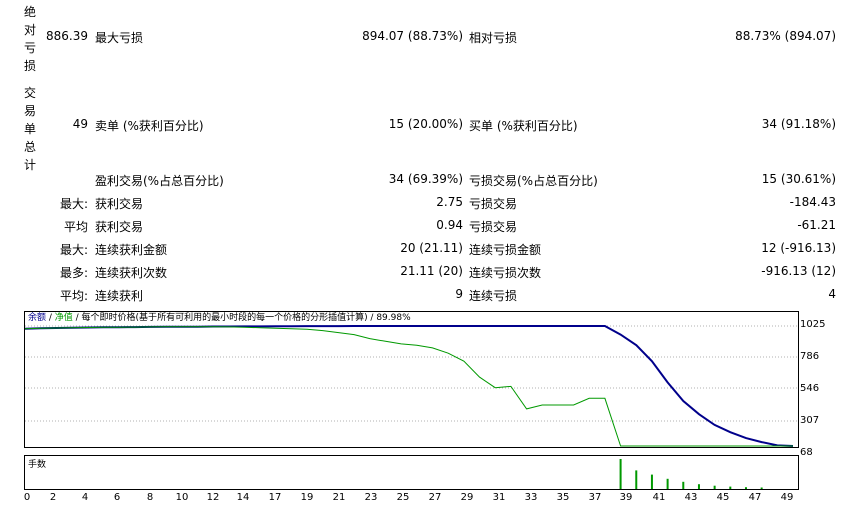  I want to click on legend-equity: 净值, so click(63, 318).